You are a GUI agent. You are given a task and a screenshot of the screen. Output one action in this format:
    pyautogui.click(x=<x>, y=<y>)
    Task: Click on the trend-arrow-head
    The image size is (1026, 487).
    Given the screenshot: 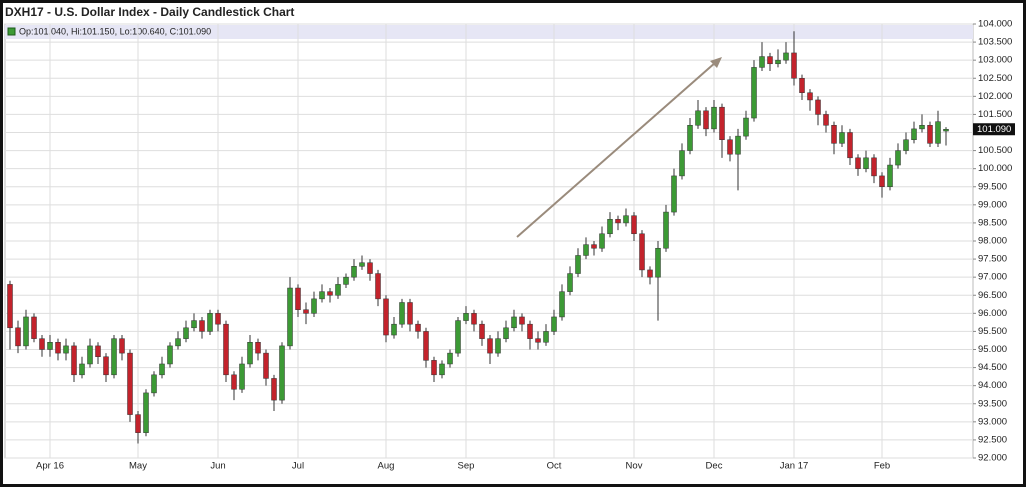 What is the action you would take?
    pyautogui.click(x=716, y=62)
    